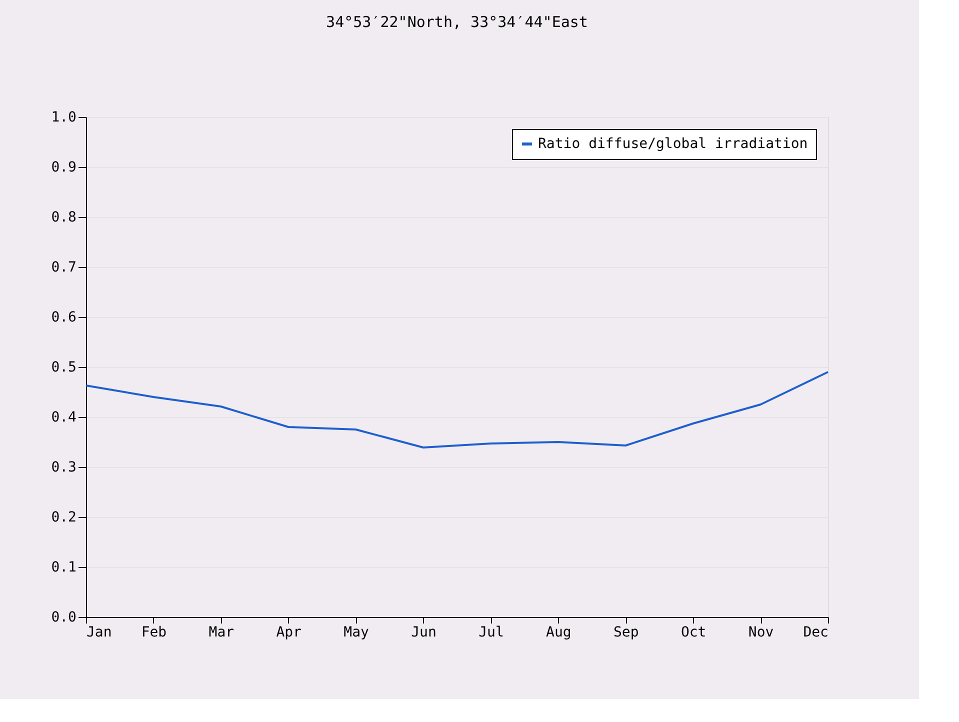 This screenshot has height=722, width=959. Describe the element at coordinates (63, 268) in the screenshot. I see `y-tick-label: 0.7` at that location.